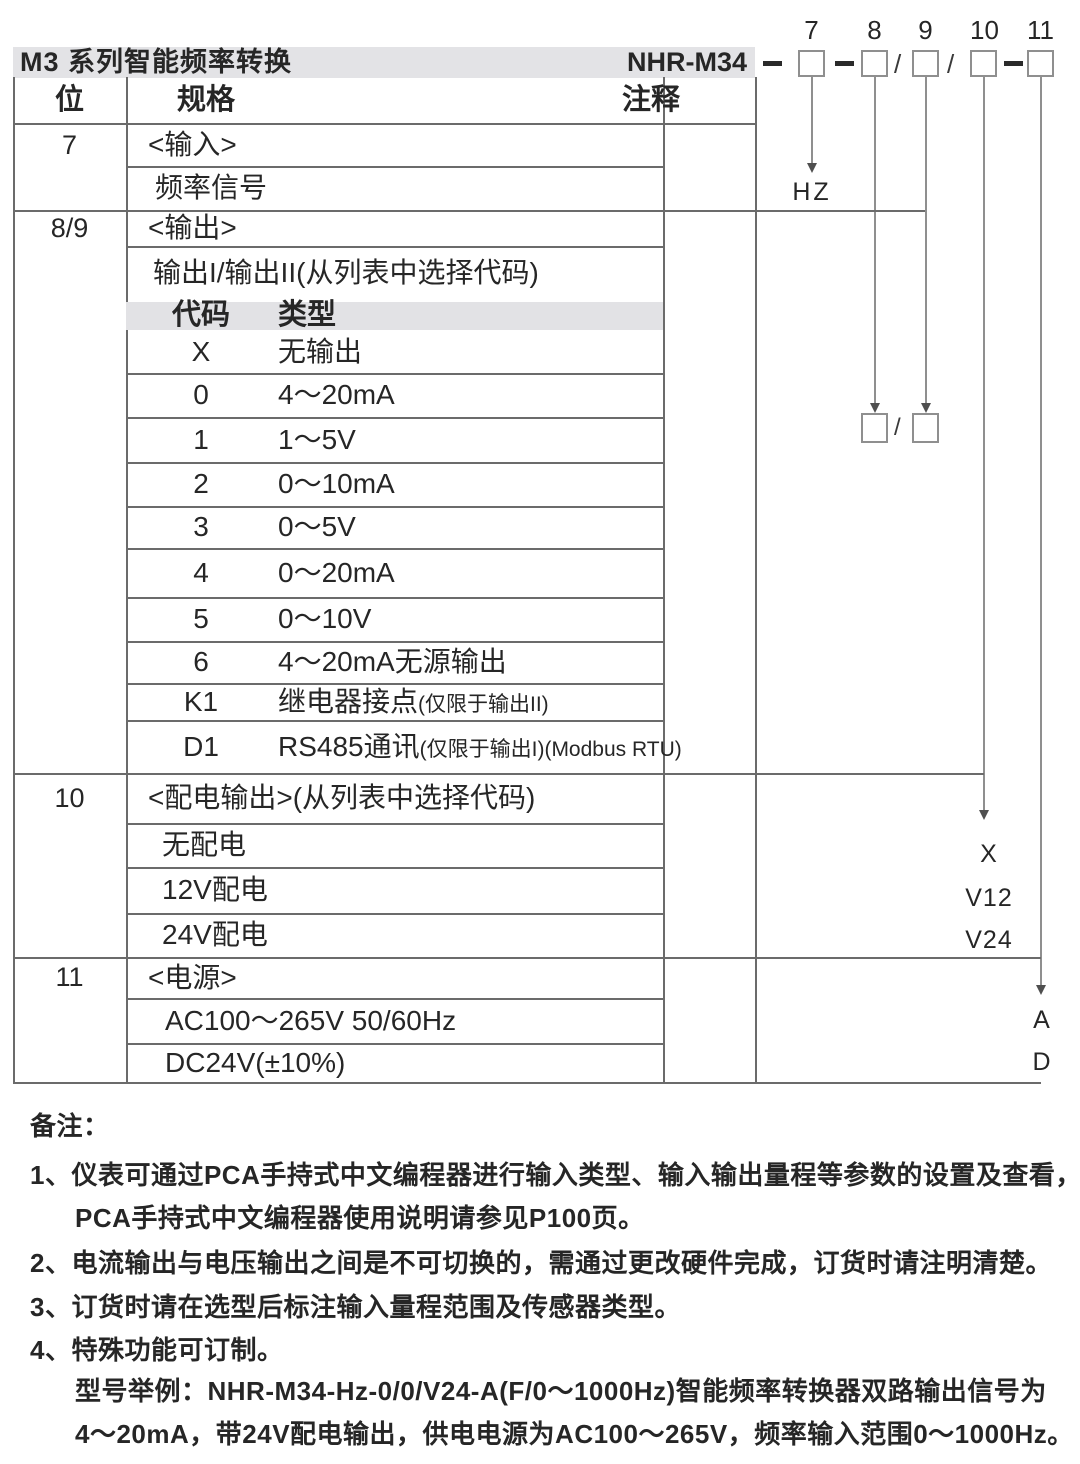  What do you see at coordinates (317, 439) in the screenshot?
I see `code-type: 1～5V` at bounding box center [317, 439].